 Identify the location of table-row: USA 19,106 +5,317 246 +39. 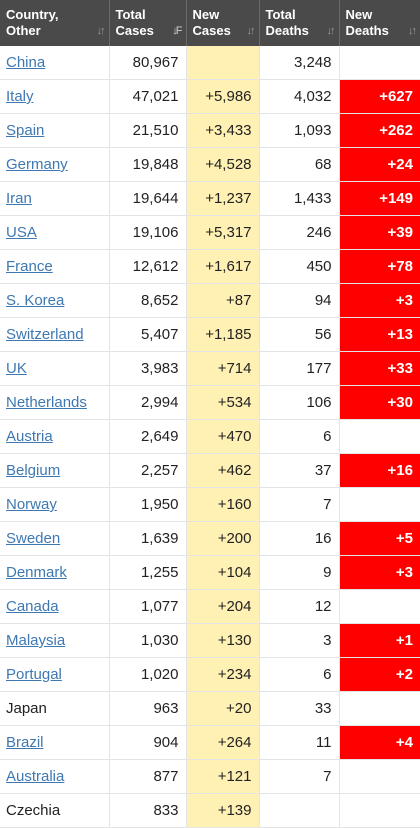
(210, 232).